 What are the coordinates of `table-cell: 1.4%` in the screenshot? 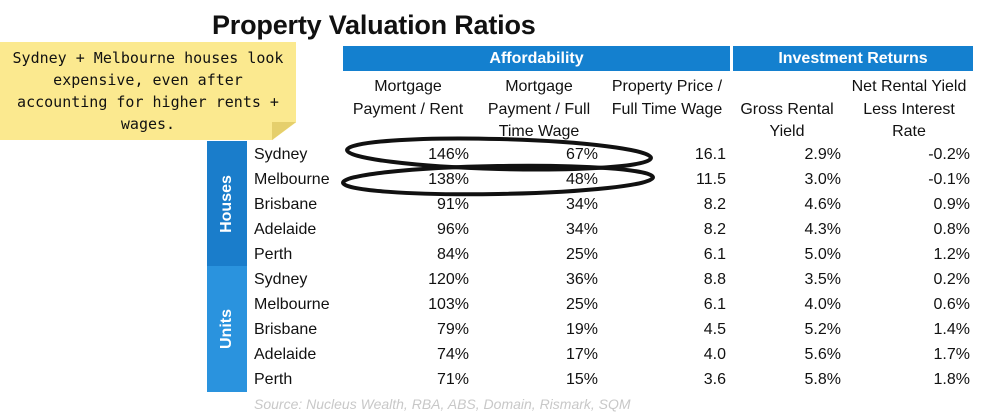 It's located at (951, 329).